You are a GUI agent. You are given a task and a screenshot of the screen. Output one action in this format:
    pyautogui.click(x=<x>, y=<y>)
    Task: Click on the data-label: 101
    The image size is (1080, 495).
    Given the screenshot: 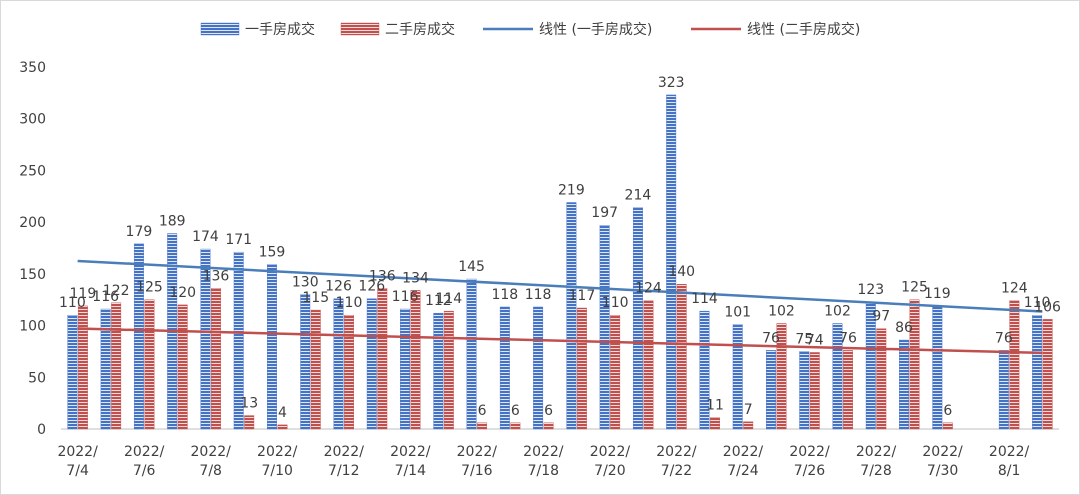 What is the action you would take?
    pyautogui.click(x=737, y=313)
    